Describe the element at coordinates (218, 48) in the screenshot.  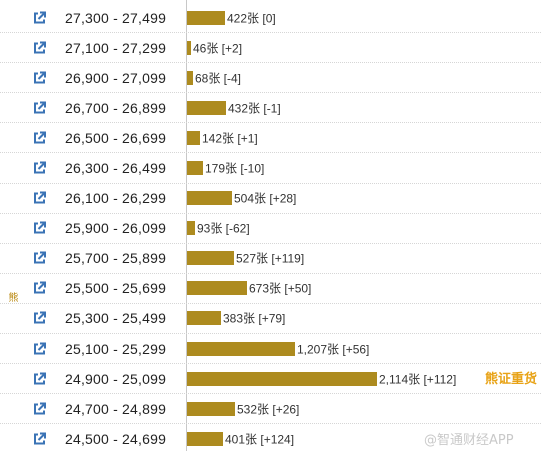
I see `quantity-label: 46张 [+2]` at that location.